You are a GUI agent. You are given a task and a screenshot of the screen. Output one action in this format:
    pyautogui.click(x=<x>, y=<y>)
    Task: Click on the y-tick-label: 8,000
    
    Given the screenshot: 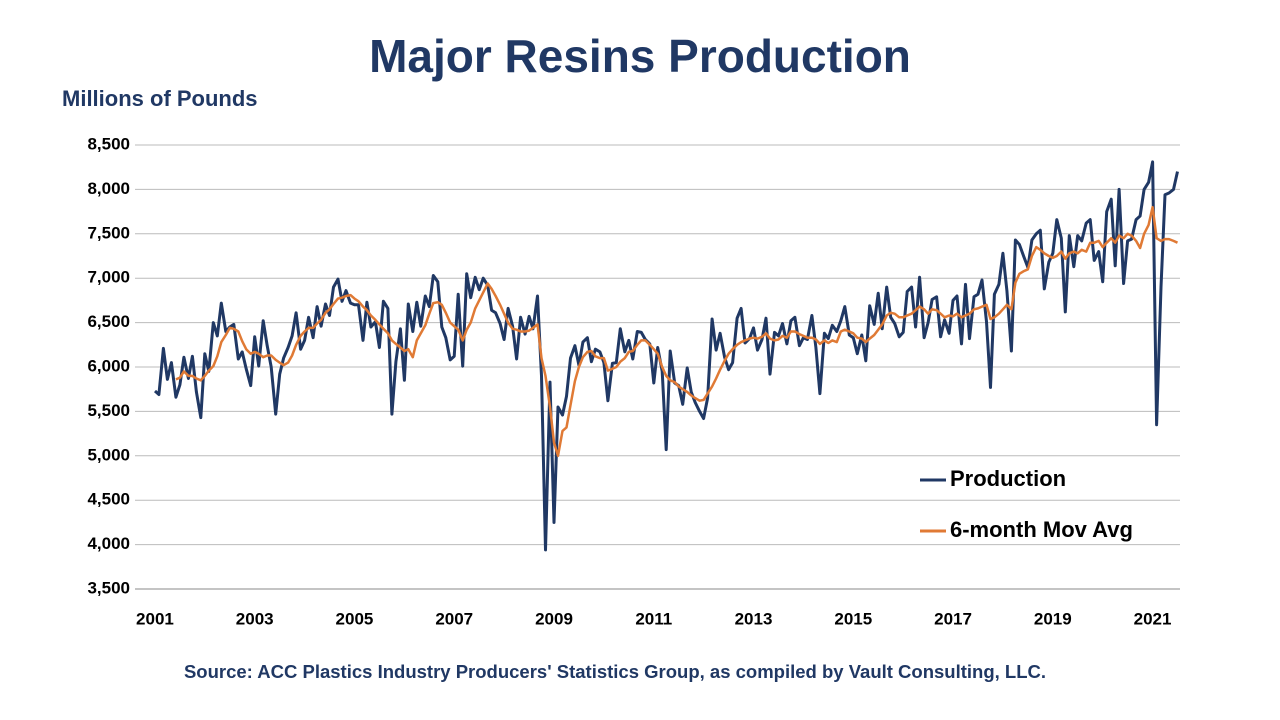 What is the action you would take?
    pyautogui.click(x=108, y=188)
    